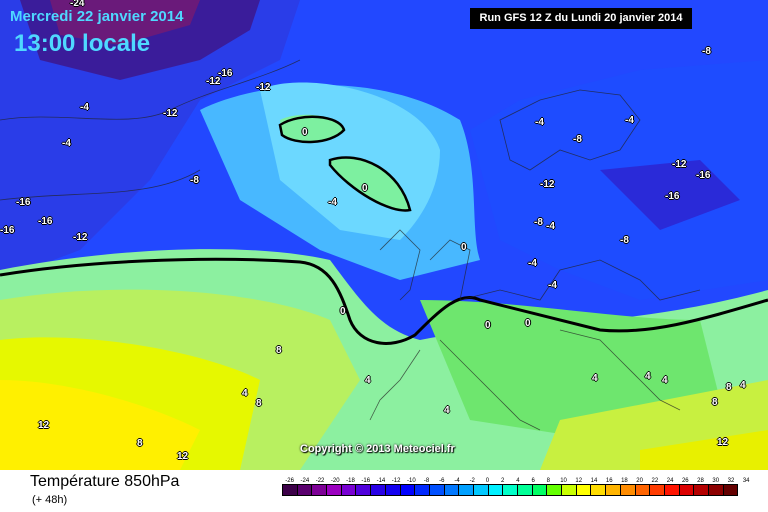  What do you see at coordinates (377, 449) in the screenshot?
I see `copyright-notice: Copyright © 2013 Meteociel.fr` at bounding box center [377, 449].